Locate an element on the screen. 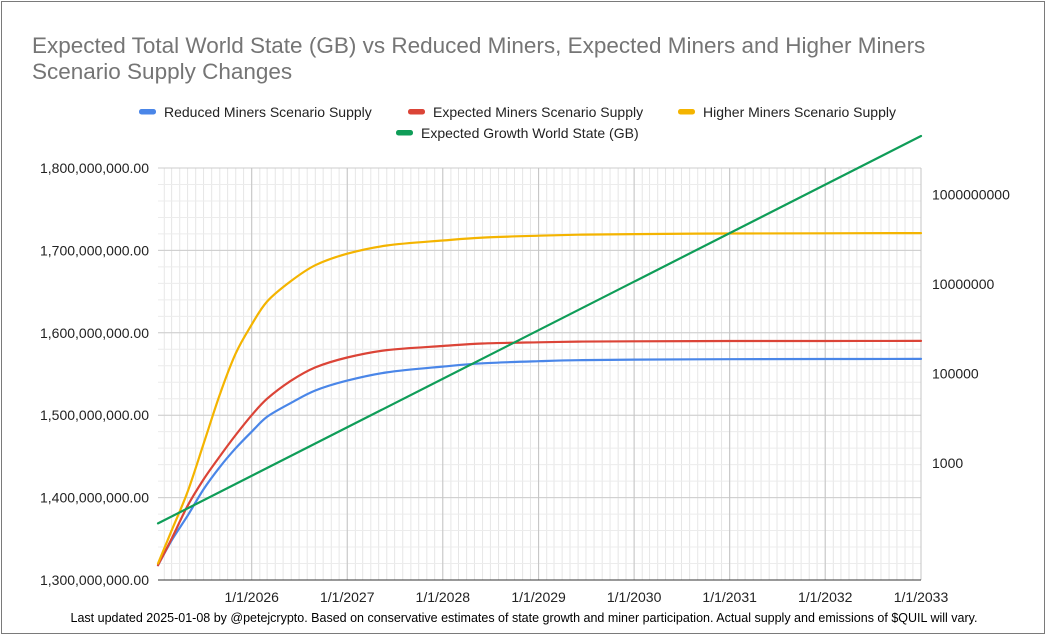  legend-label: Expected Miners Scenario Supply is located at coordinates (538, 112).